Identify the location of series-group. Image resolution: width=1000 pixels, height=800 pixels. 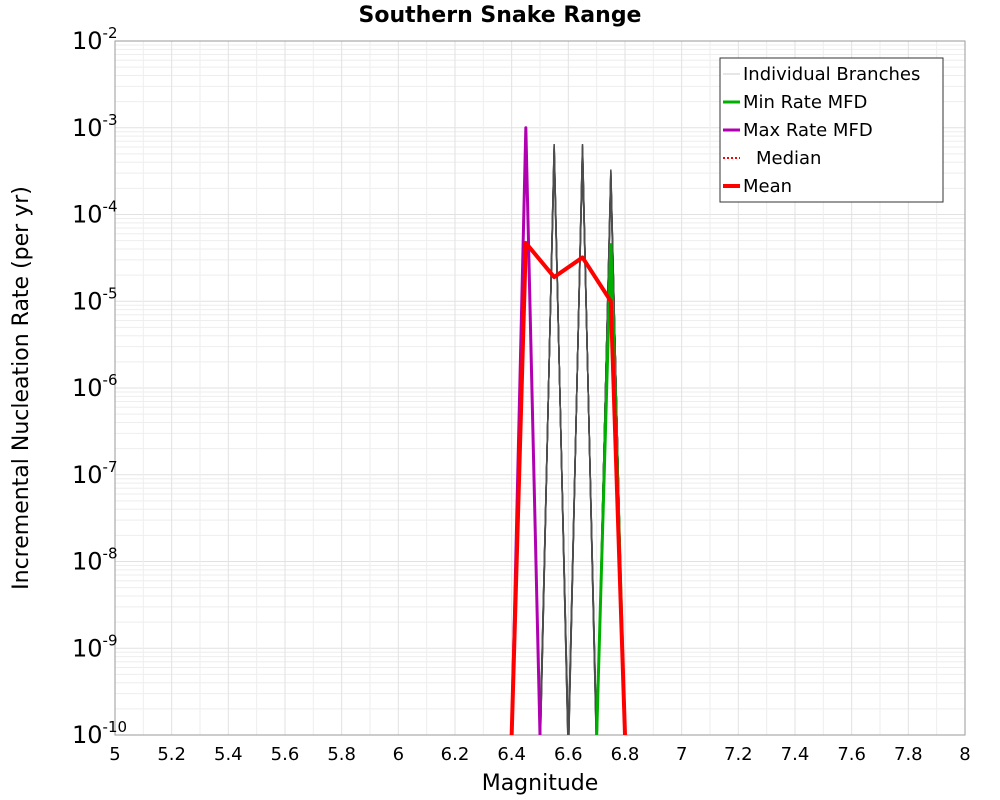
(568, 430).